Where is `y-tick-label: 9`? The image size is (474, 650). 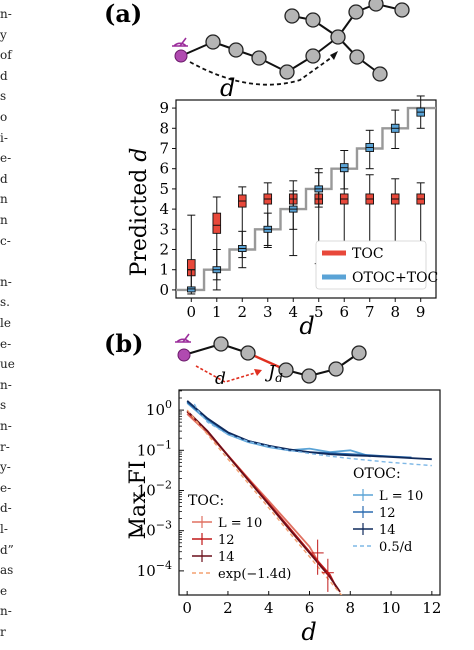
y-tick-label: 9 is located at coordinates (164, 108).